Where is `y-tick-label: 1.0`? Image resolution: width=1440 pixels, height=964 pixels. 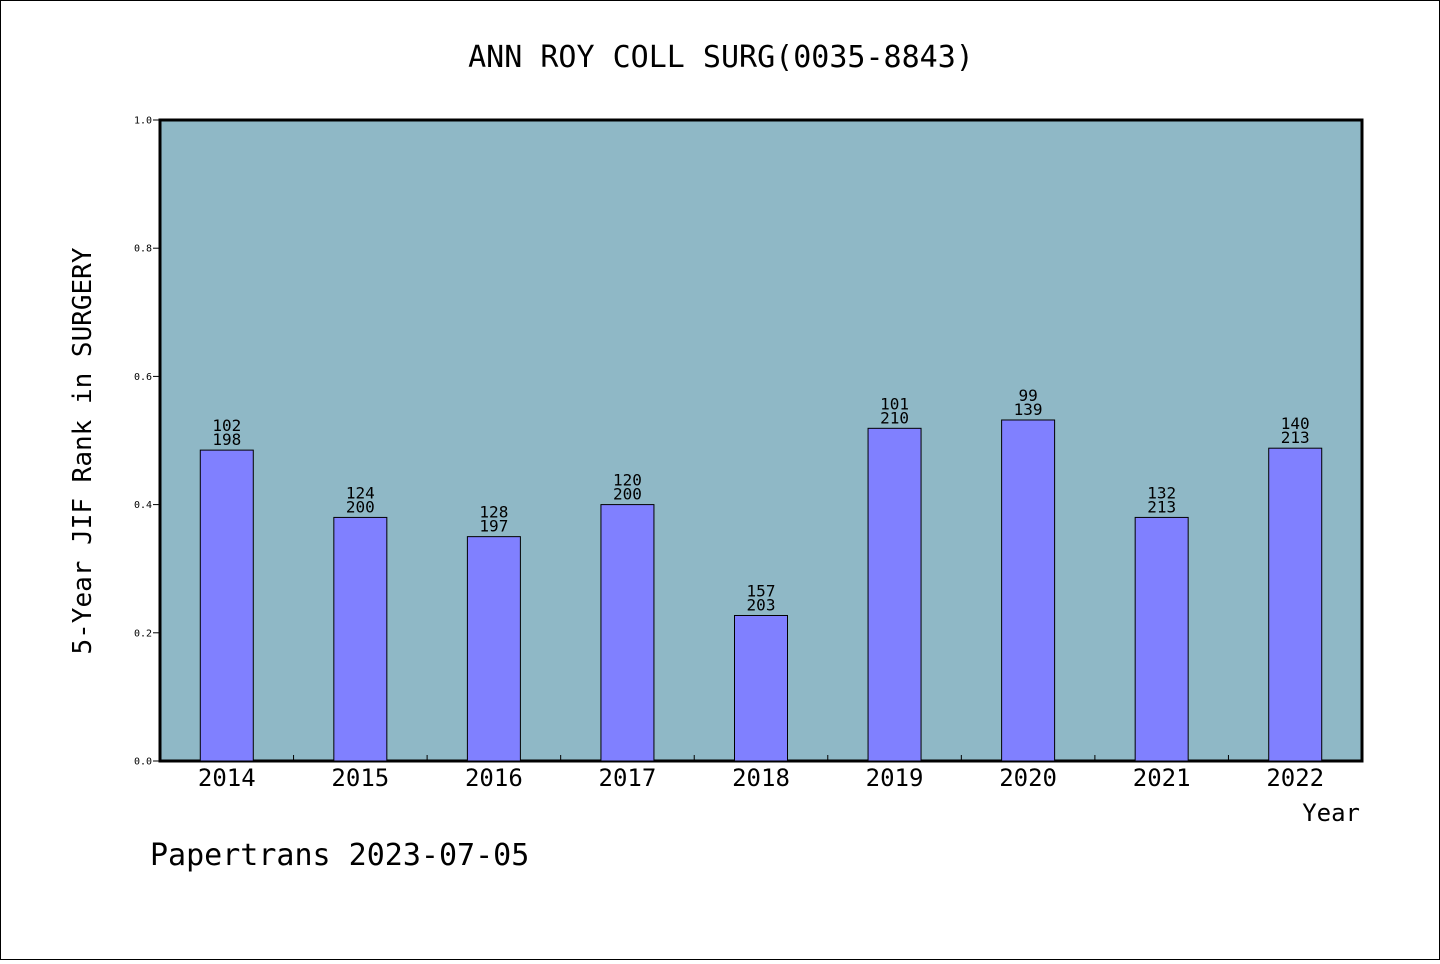
y-tick-label: 1.0 is located at coordinates (143, 121).